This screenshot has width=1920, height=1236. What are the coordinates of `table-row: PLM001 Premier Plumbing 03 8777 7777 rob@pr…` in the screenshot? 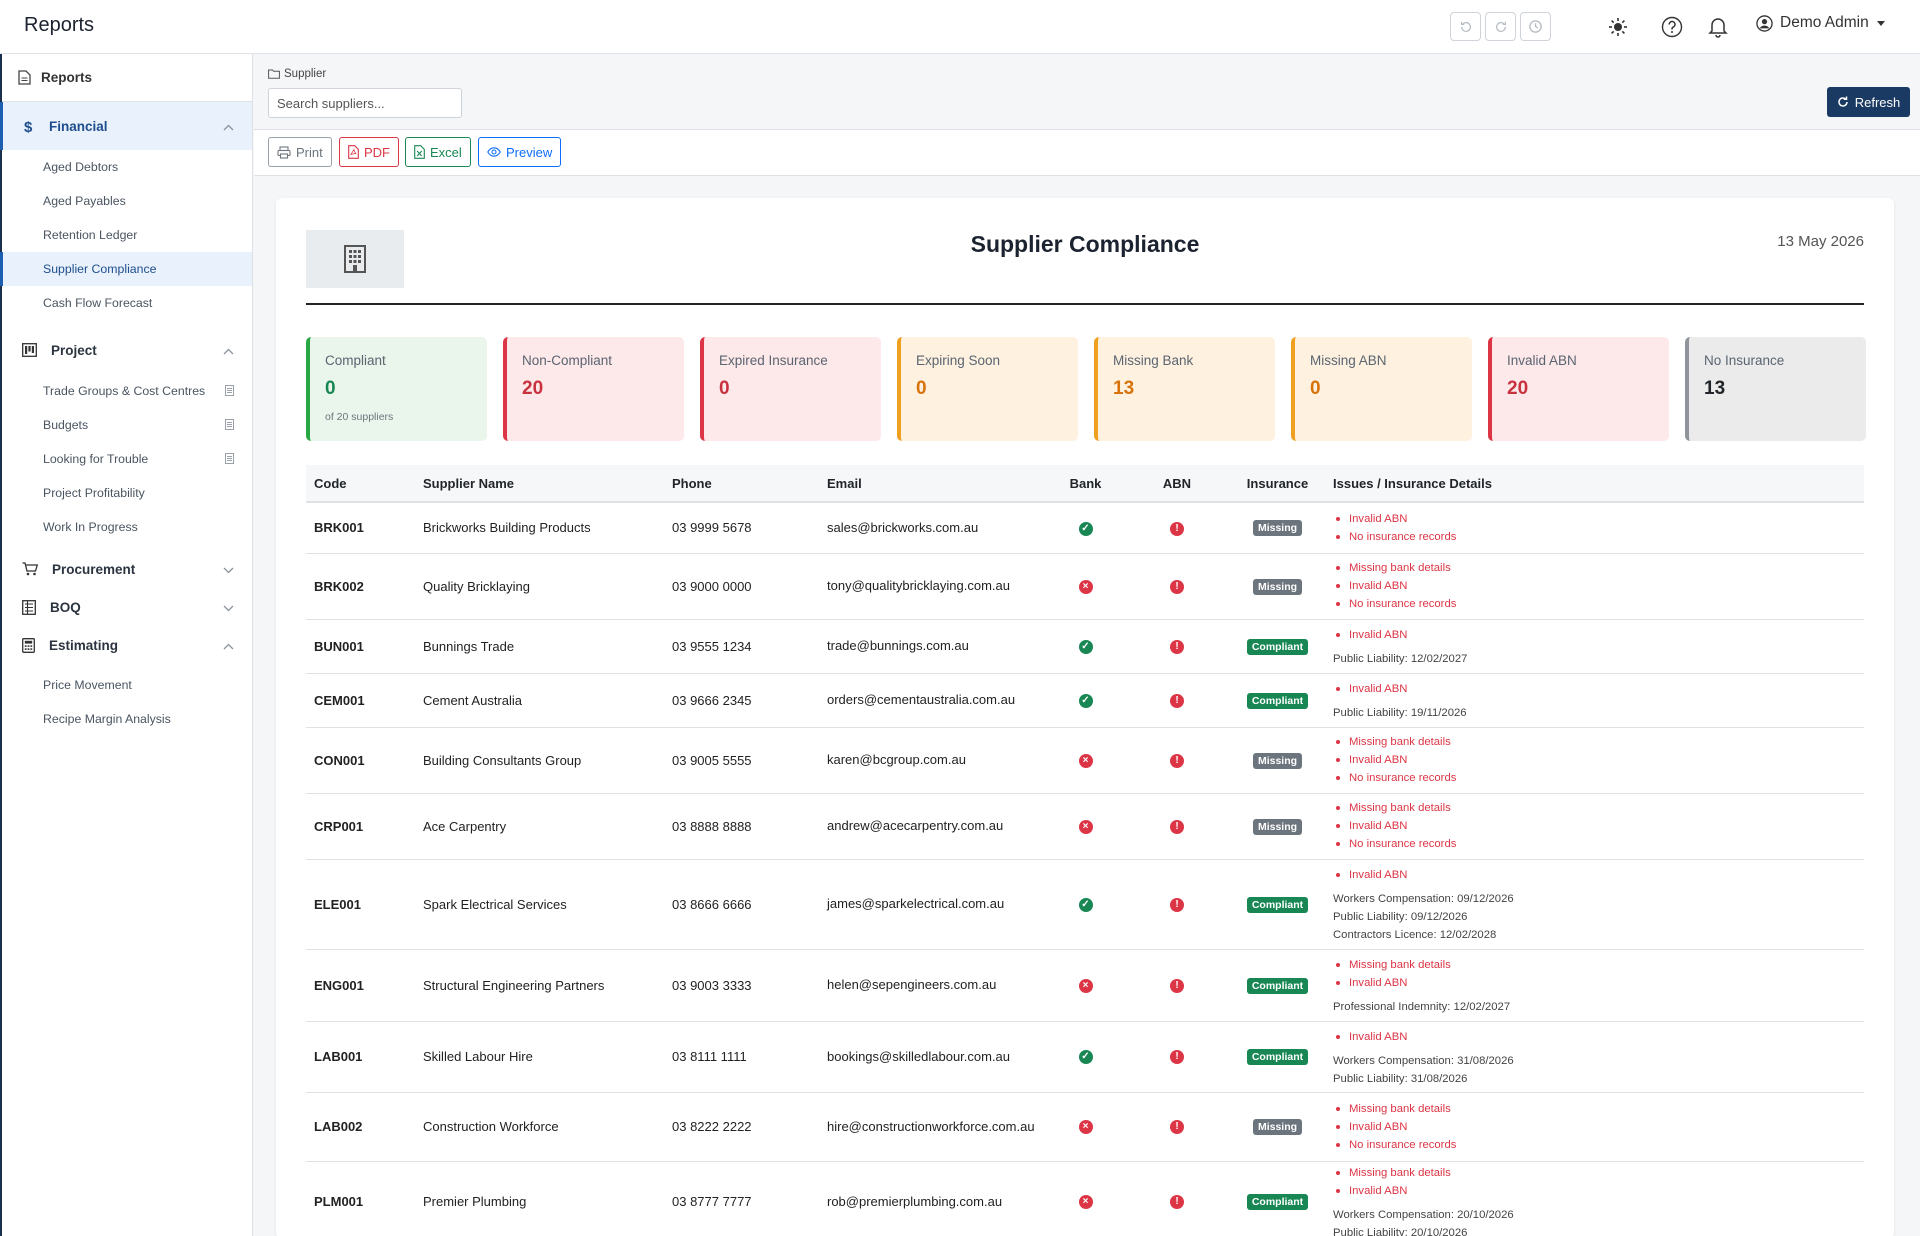 It's located at (1085, 1198).